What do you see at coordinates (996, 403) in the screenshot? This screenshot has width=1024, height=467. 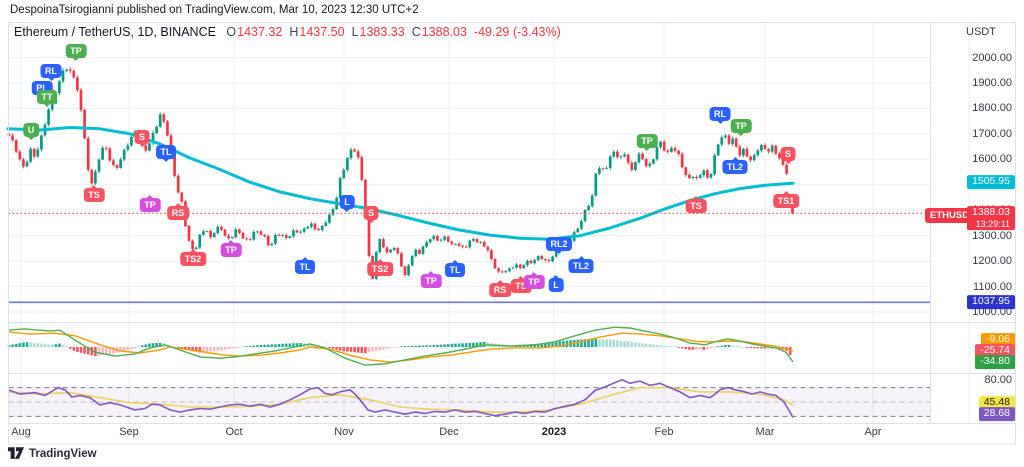 I see `axis-badge-45.48: 45.48` at bounding box center [996, 403].